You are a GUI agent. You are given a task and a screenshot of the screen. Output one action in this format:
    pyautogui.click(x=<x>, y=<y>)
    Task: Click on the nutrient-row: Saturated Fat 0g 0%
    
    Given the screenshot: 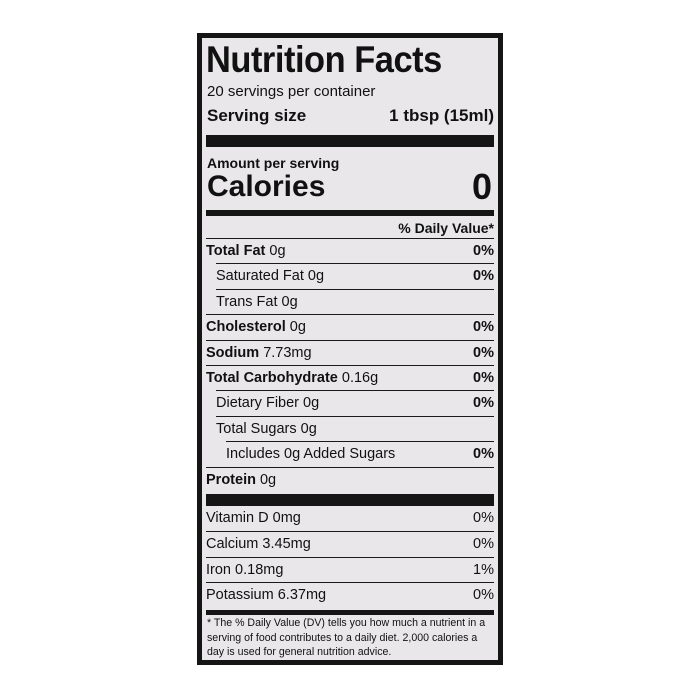 What is the action you would take?
    pyautogui.click(x=355, y=276)
    